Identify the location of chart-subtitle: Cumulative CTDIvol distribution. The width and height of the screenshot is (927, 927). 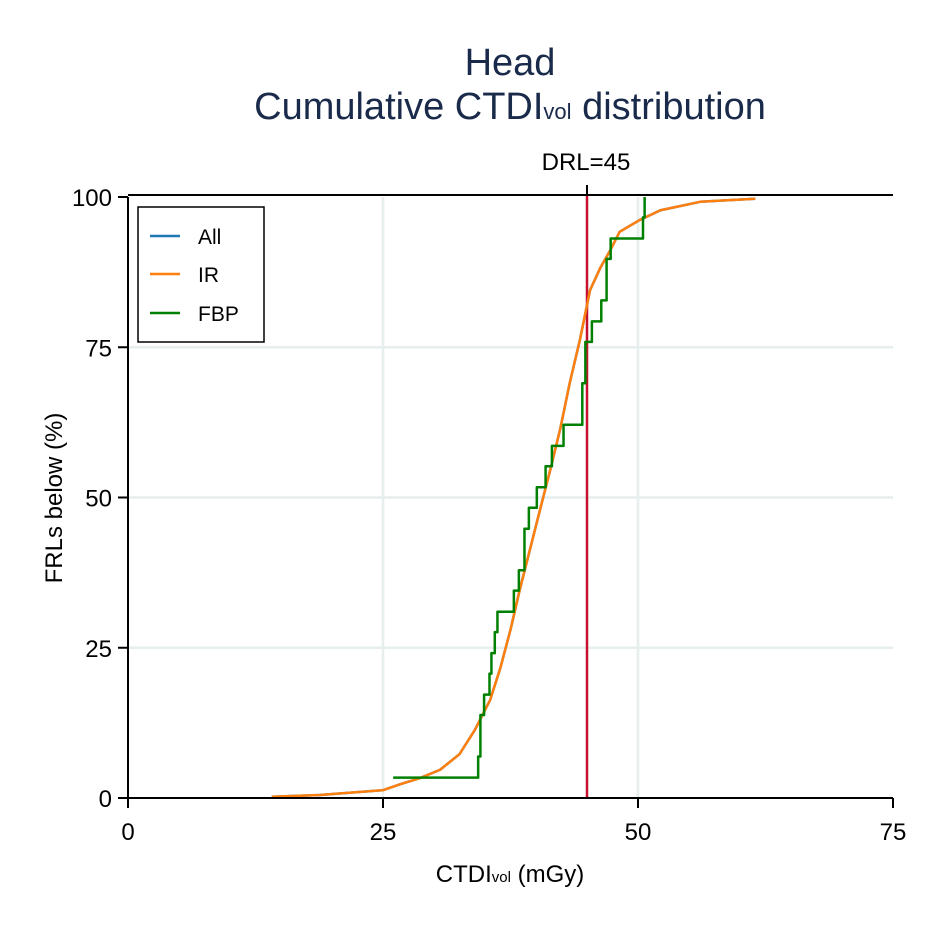
(510, 107).